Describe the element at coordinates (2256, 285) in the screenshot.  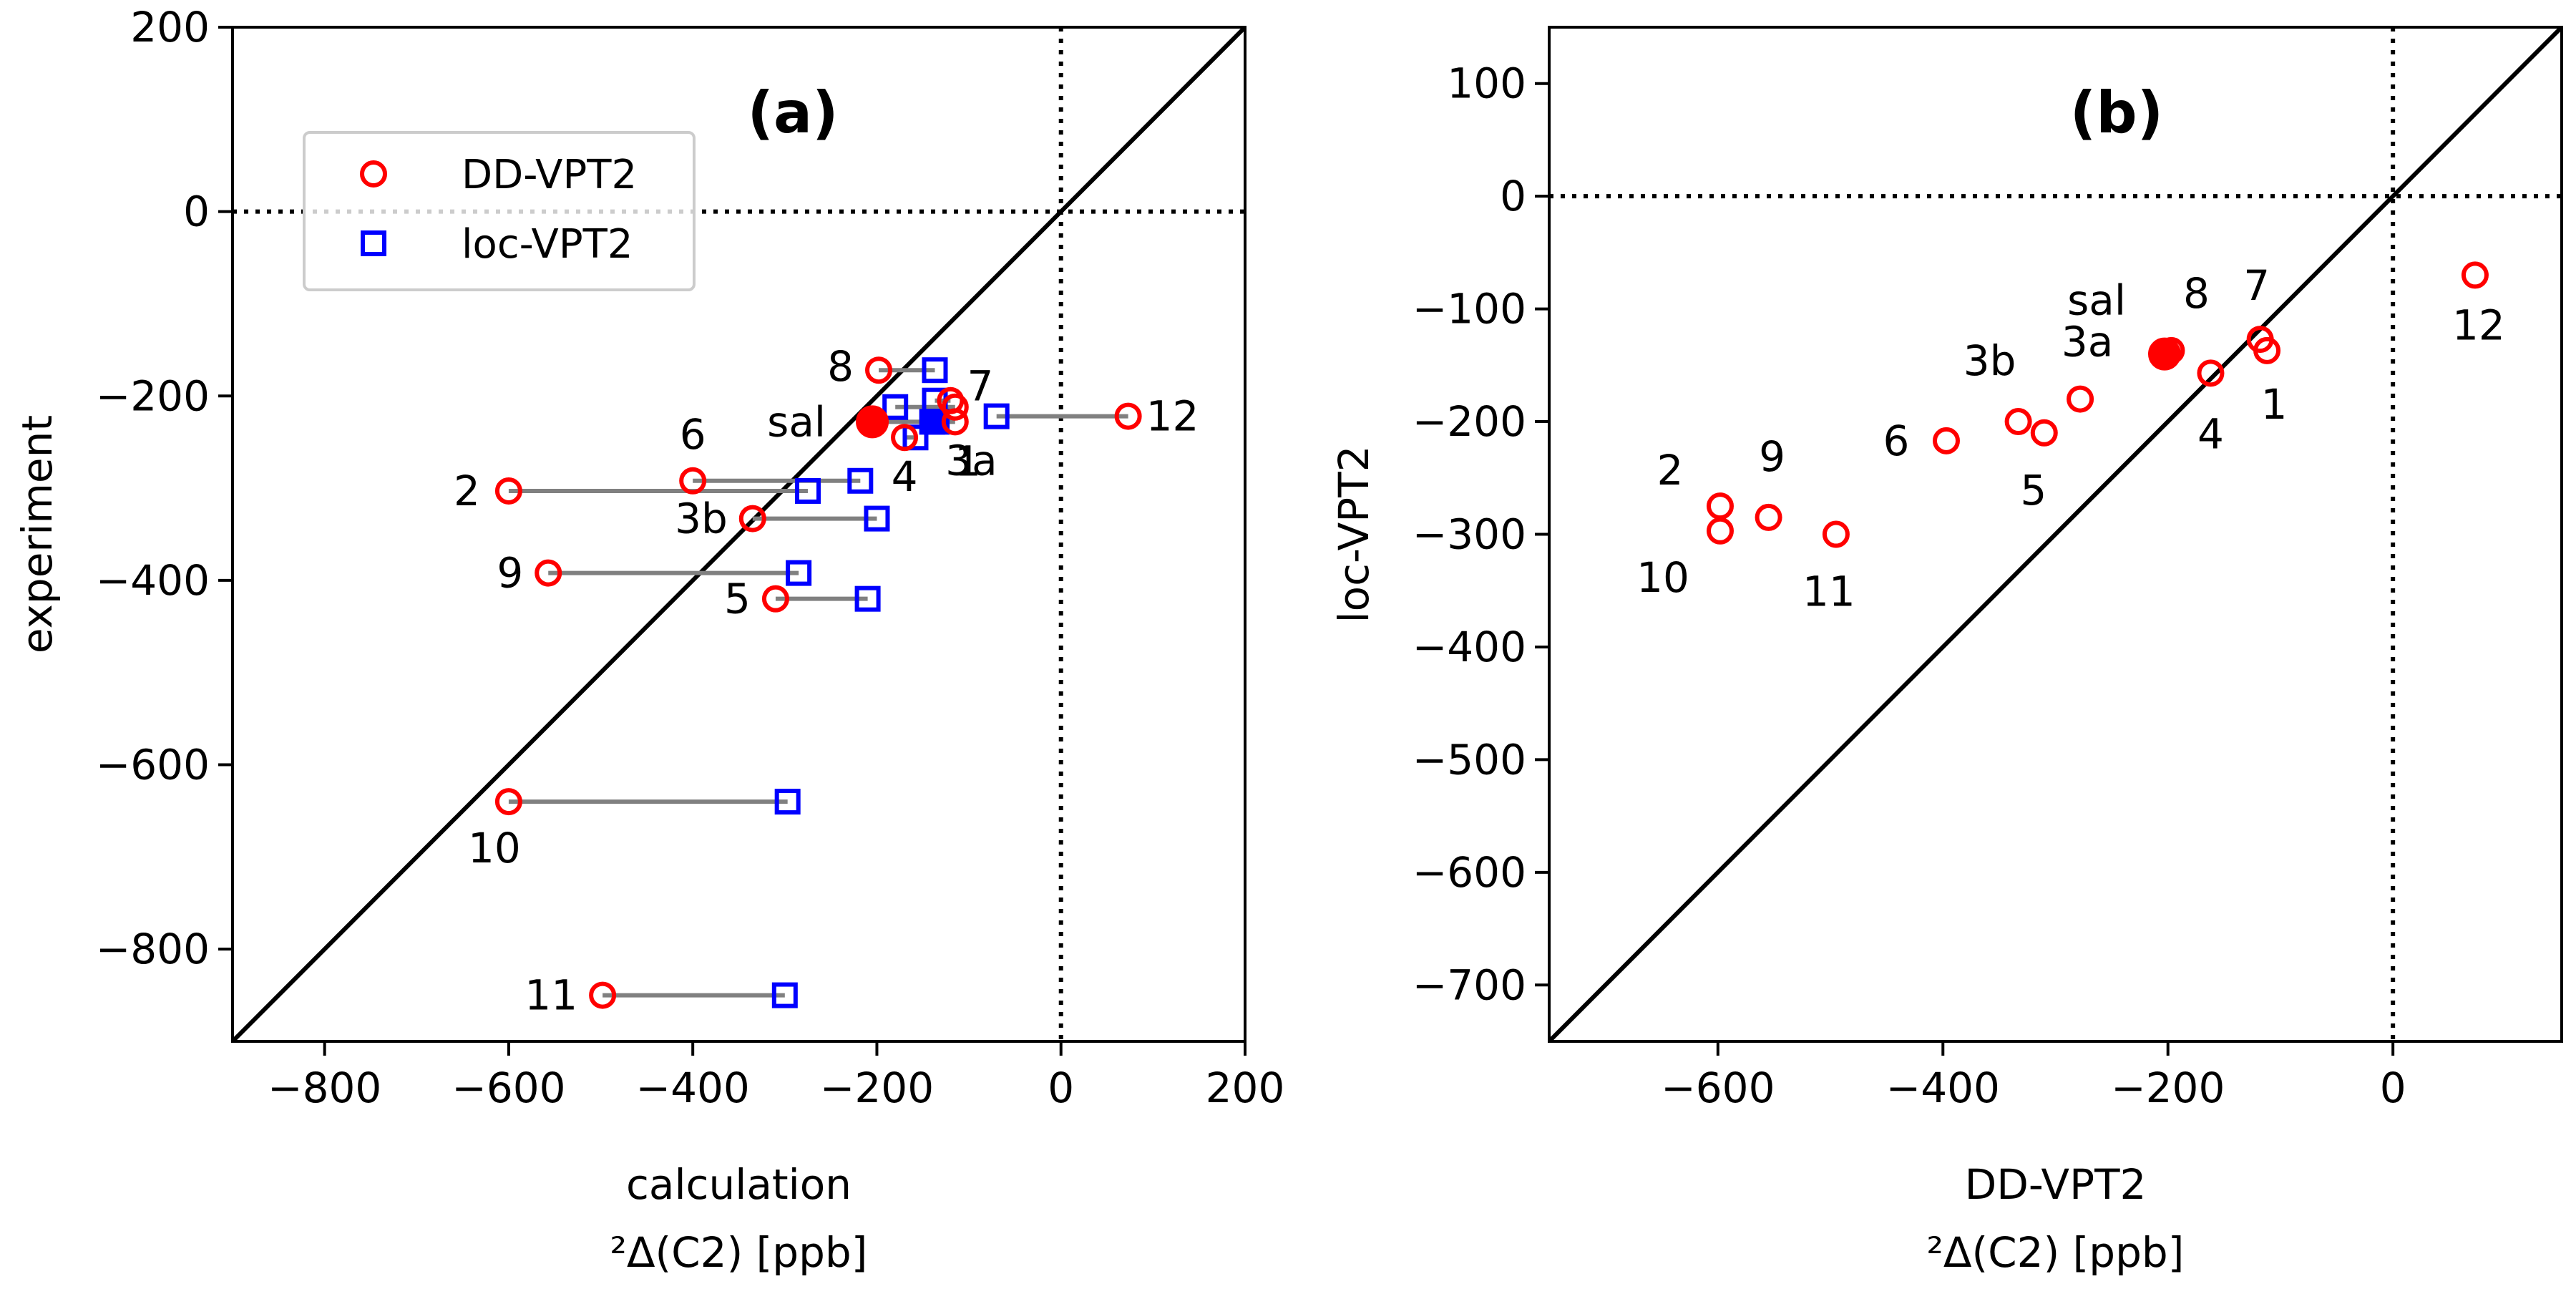
I see `point-label: 7` at that location.